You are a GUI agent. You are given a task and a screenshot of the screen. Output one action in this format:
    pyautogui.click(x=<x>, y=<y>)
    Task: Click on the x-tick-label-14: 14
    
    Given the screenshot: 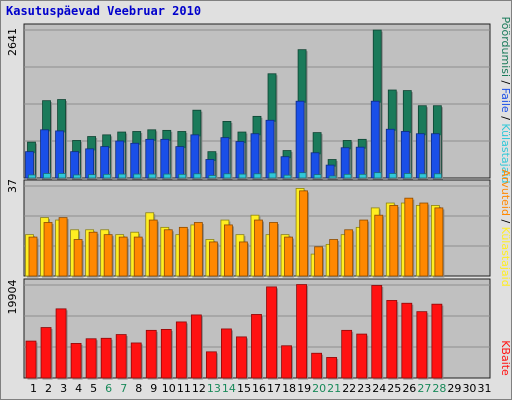 What is the action you would take?
    pyautogui.click(x=229, y=388)
    